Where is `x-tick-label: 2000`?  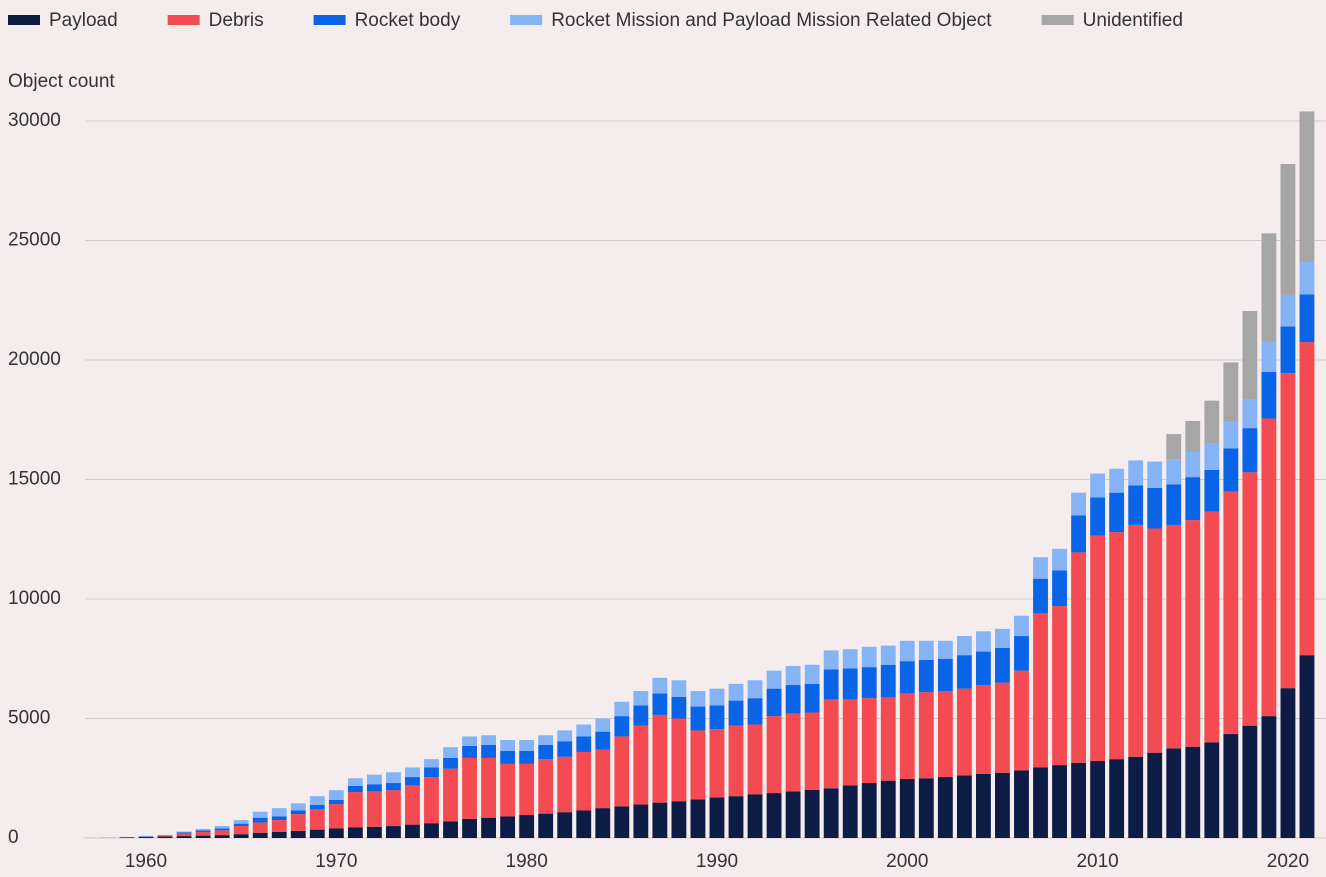
x-tick-label: 2000 is located at coordinates (907, 861).